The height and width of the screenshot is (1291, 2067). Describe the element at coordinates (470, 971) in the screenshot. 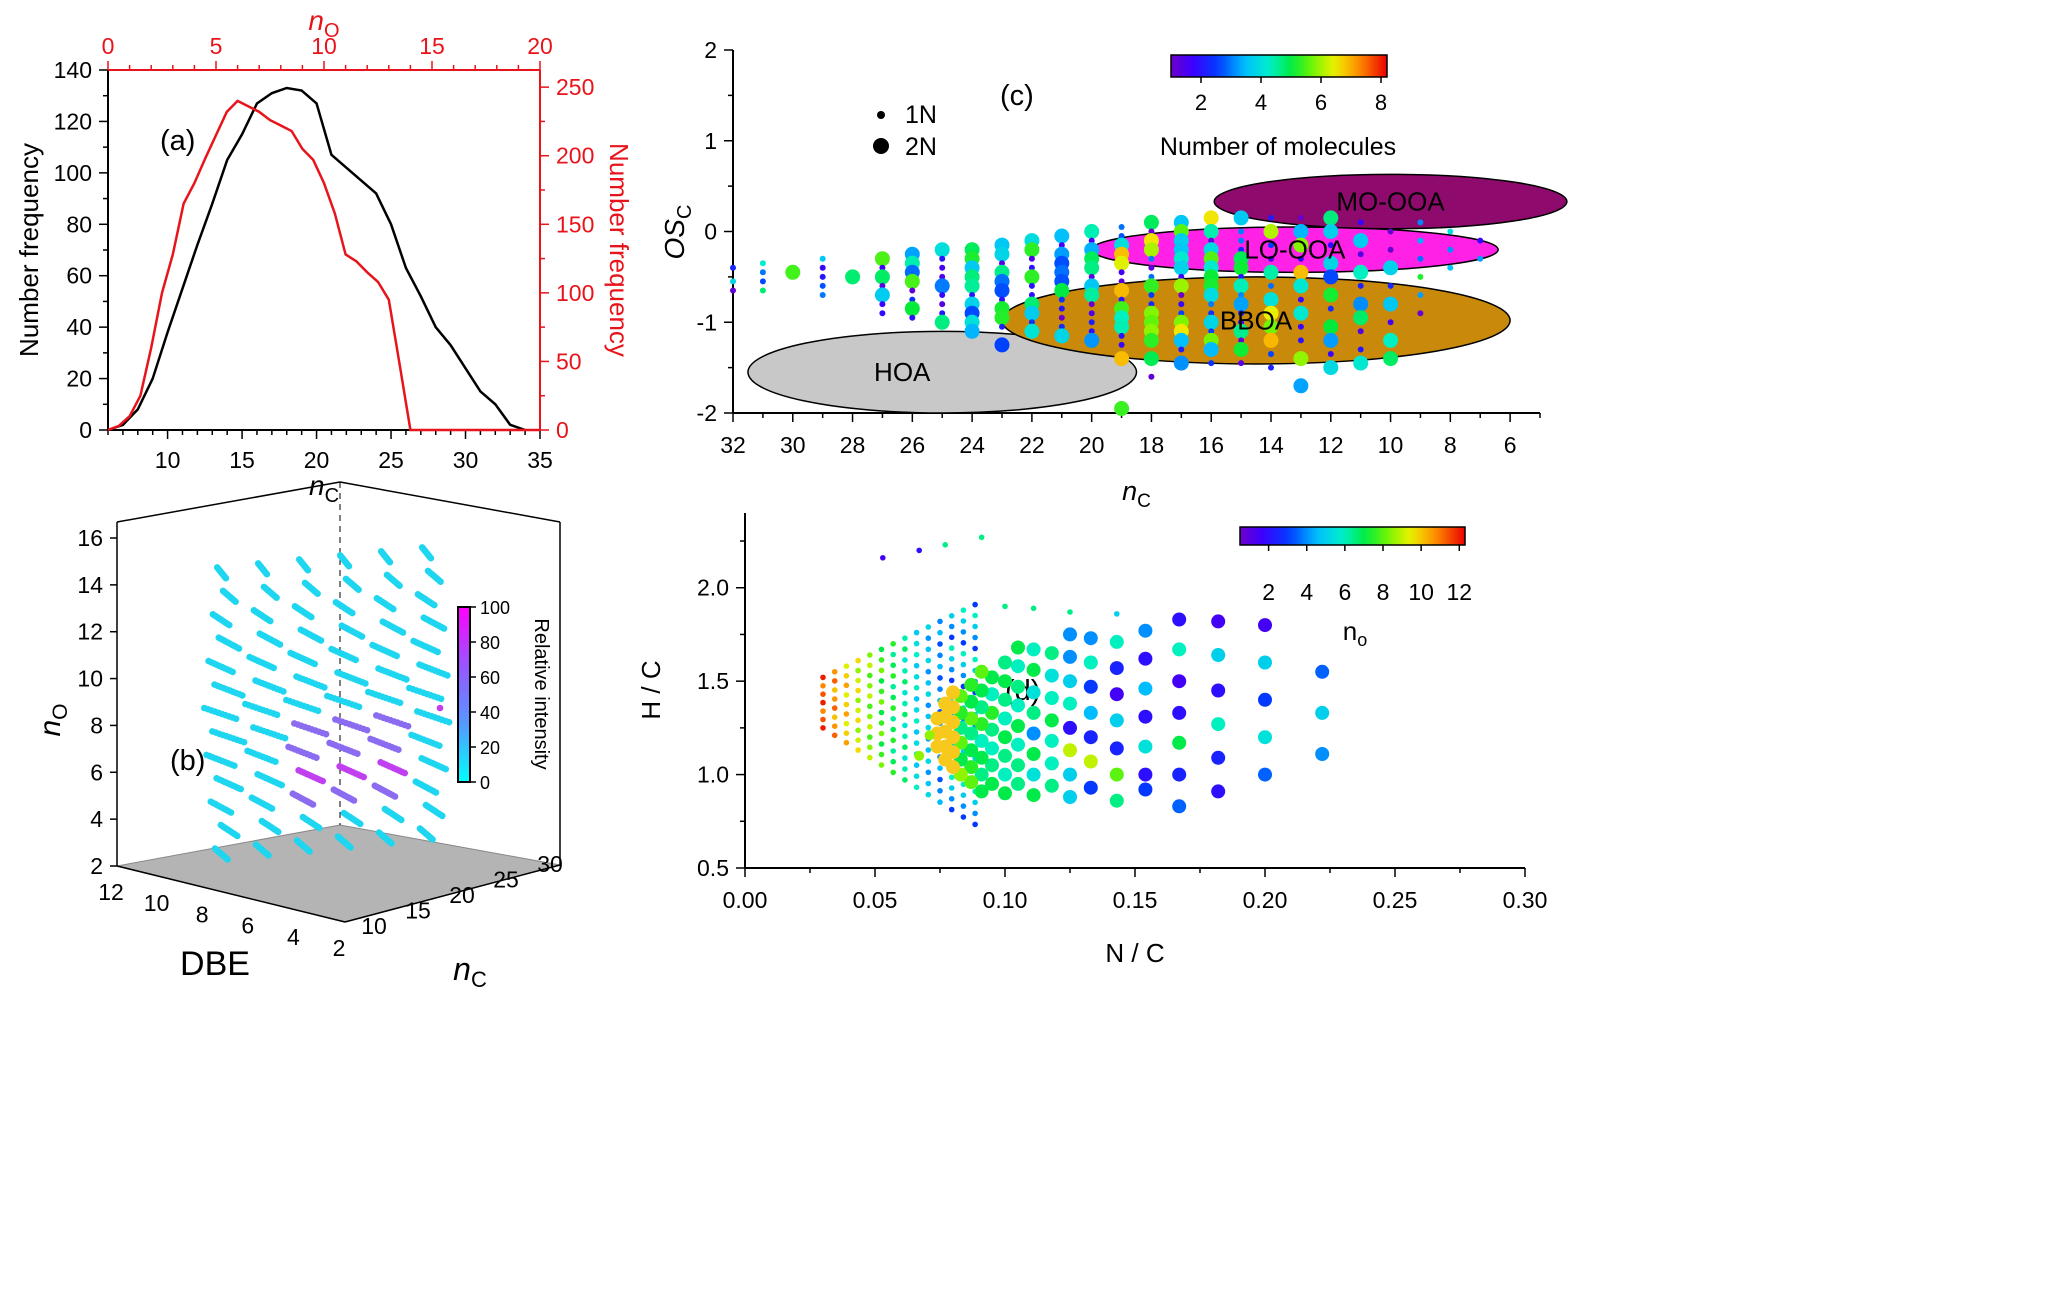

I see `b-x-axis-title: nC` at that location.